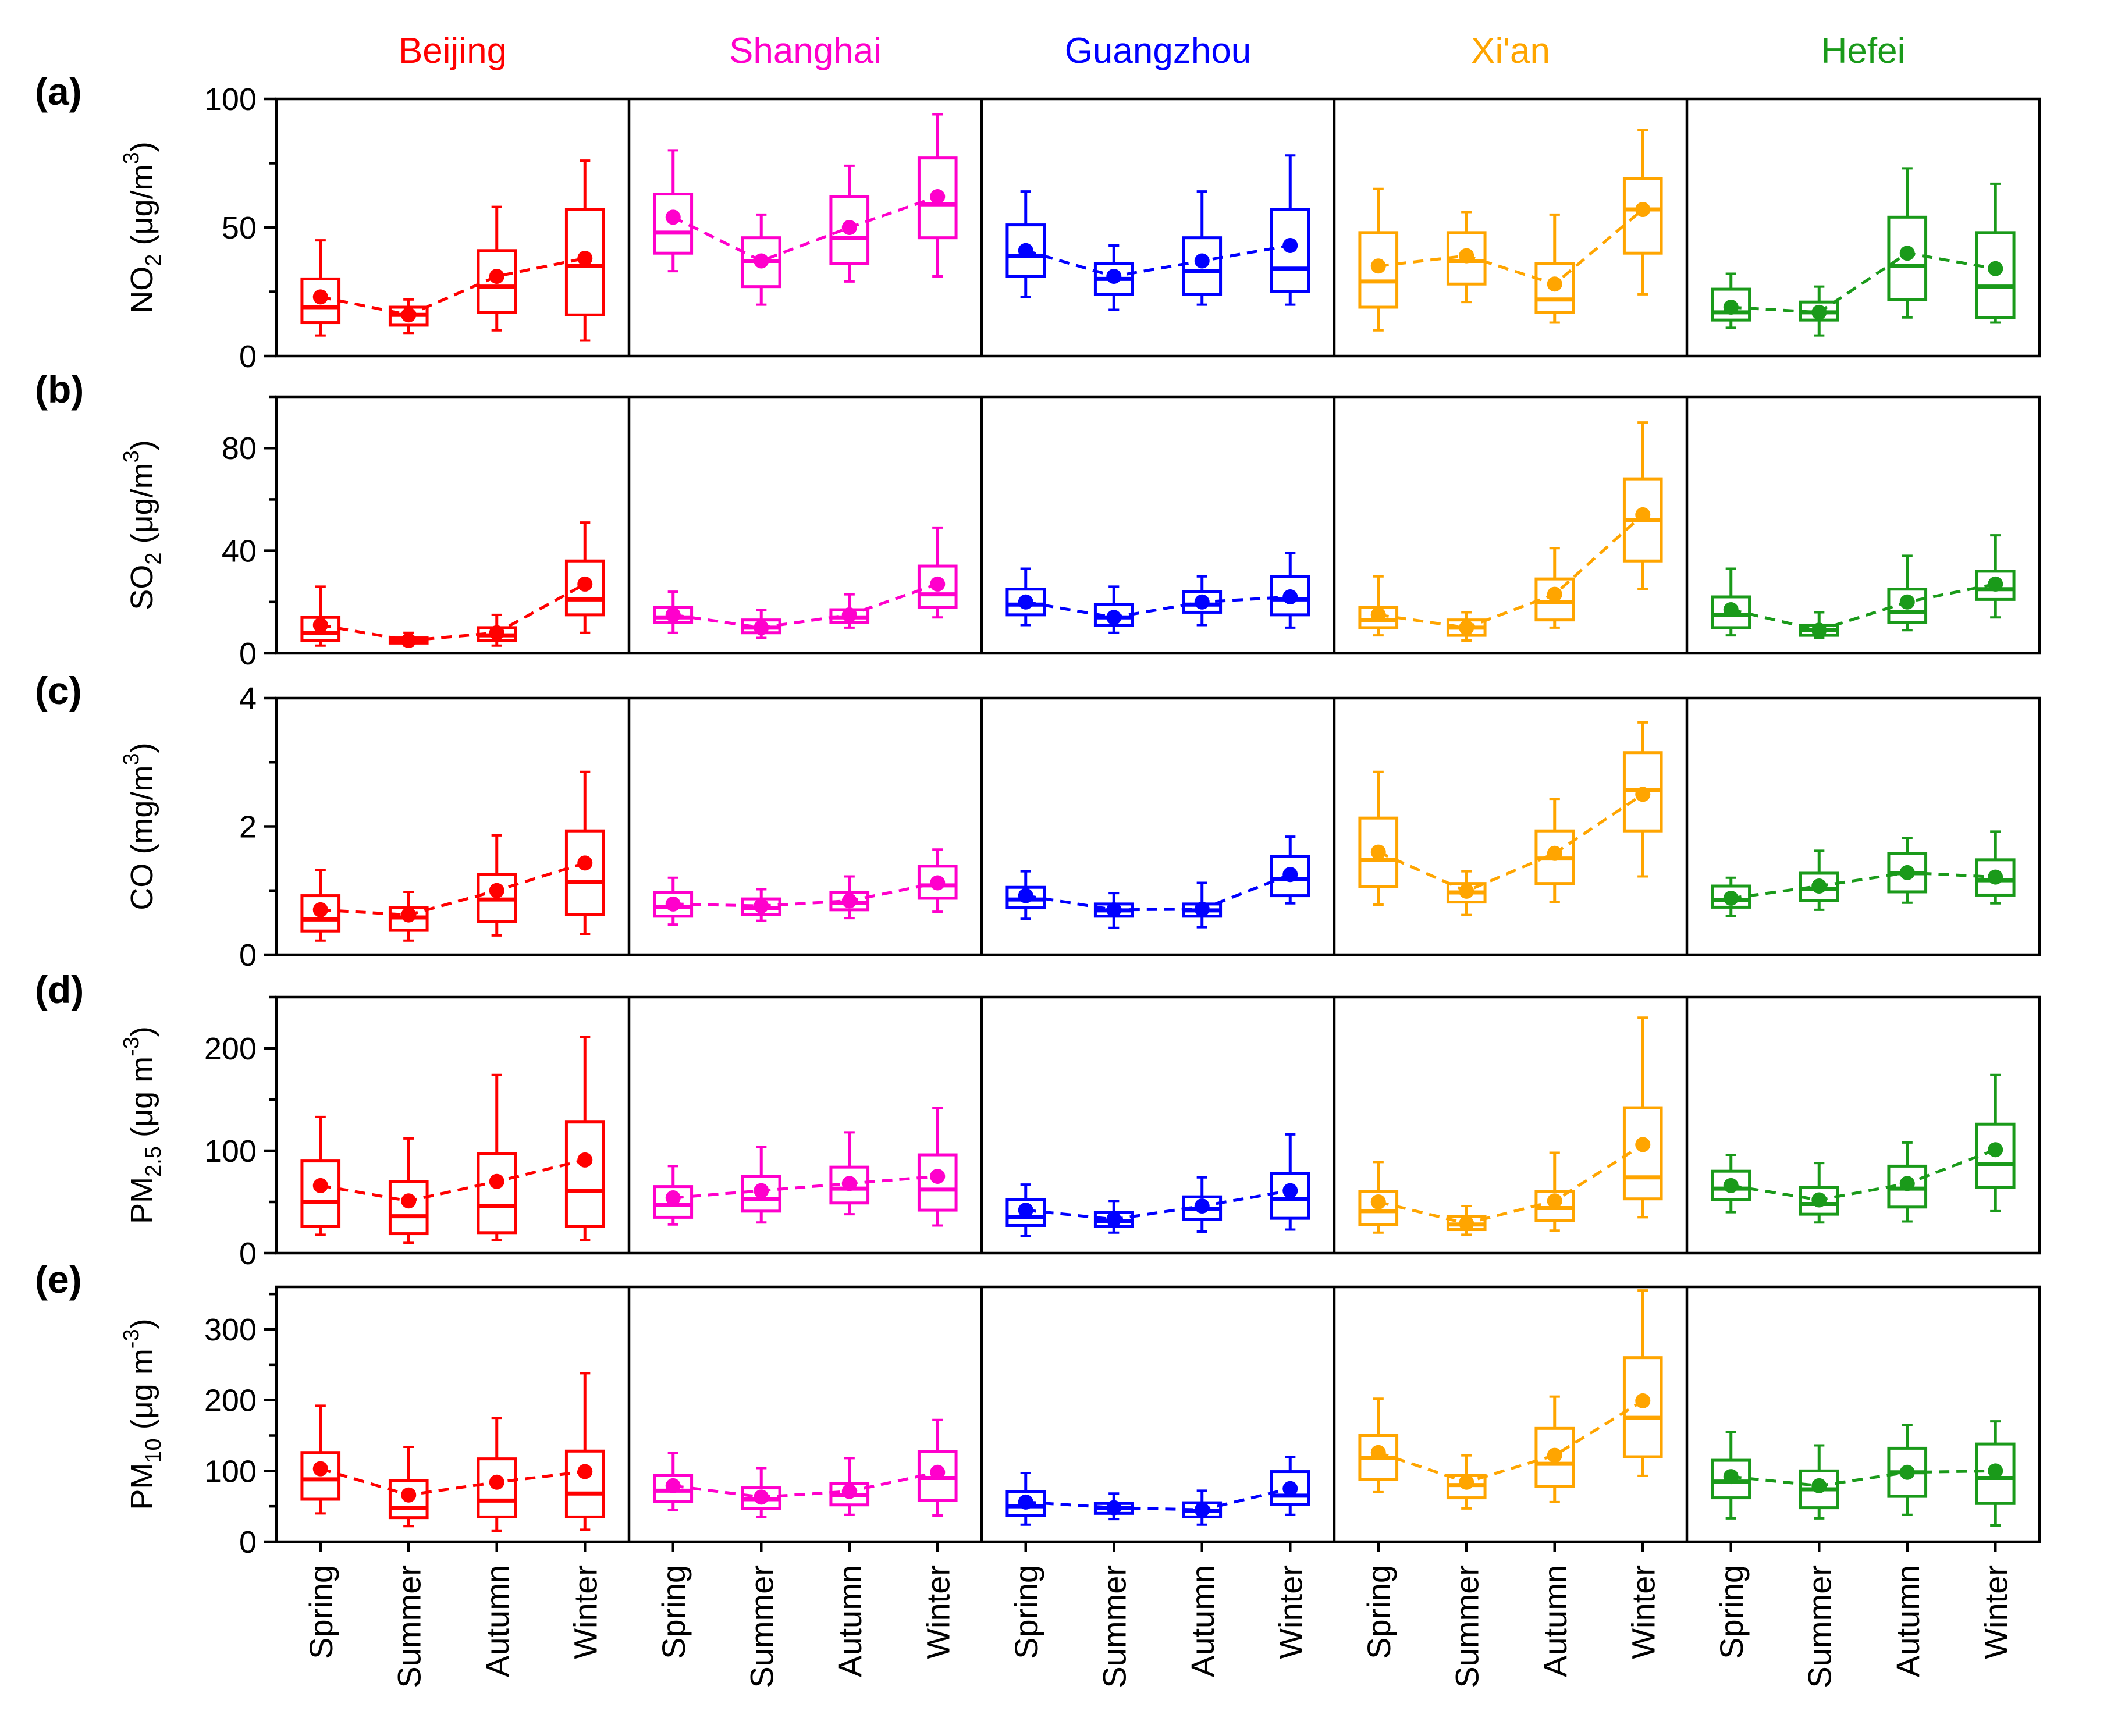 The height and width of the screenshot is (1736, 2107). I want to click on panel-letter-d: (d), so click(59, 990).